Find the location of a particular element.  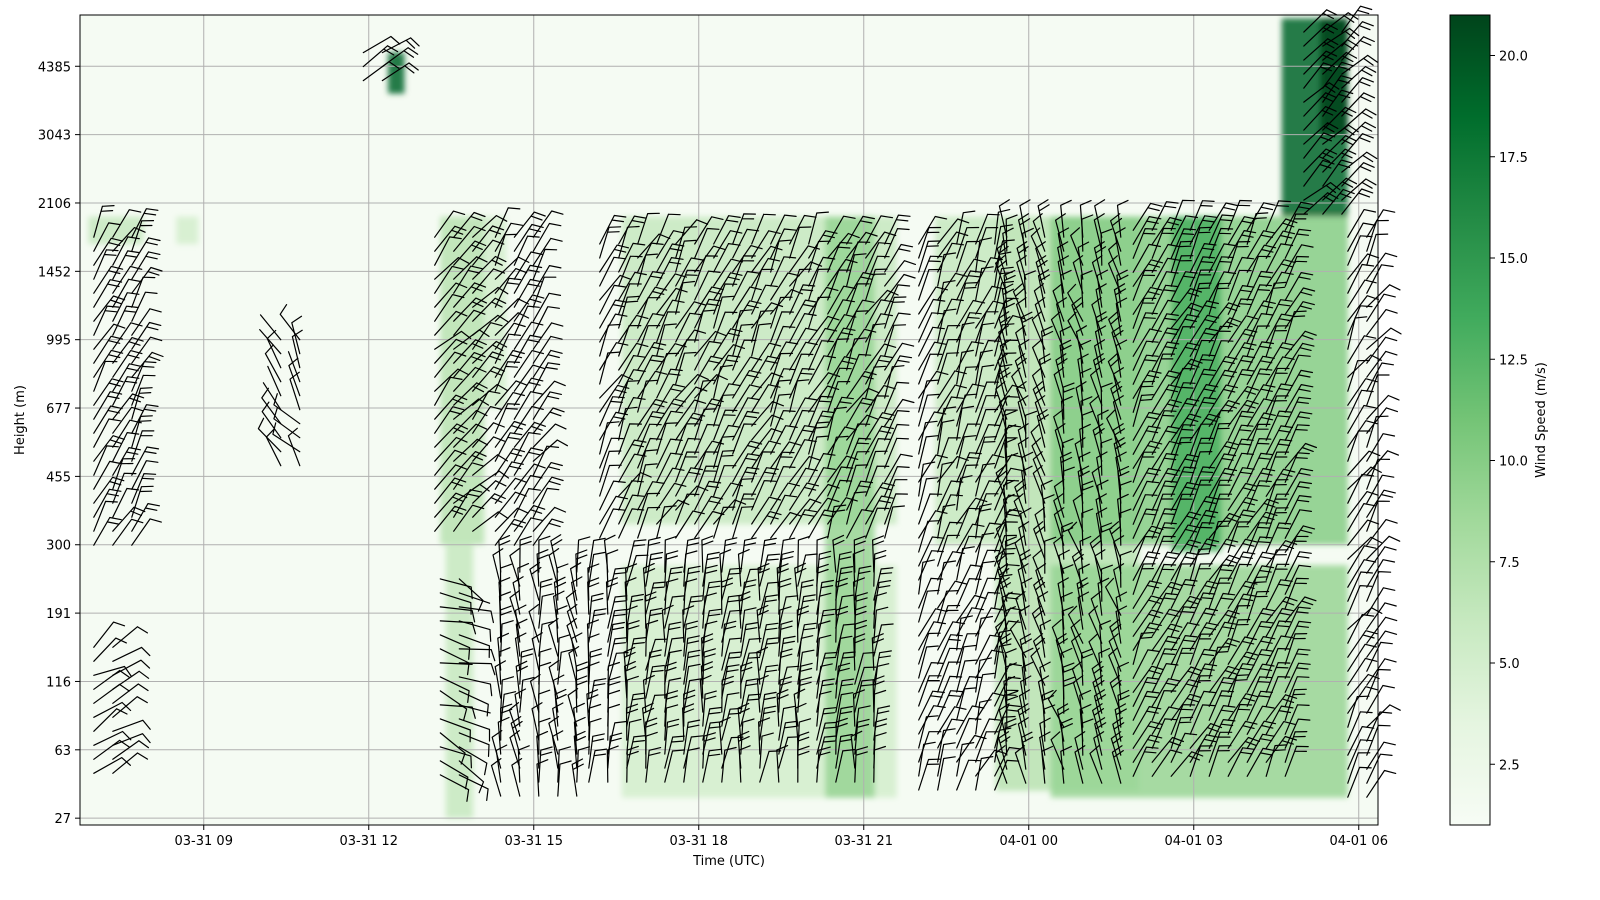

colorbar-ticks: 2.5 5.0 7.5 10.0 12.5 15.0 17.5 20.0 is located at coordinates (1509, 411).